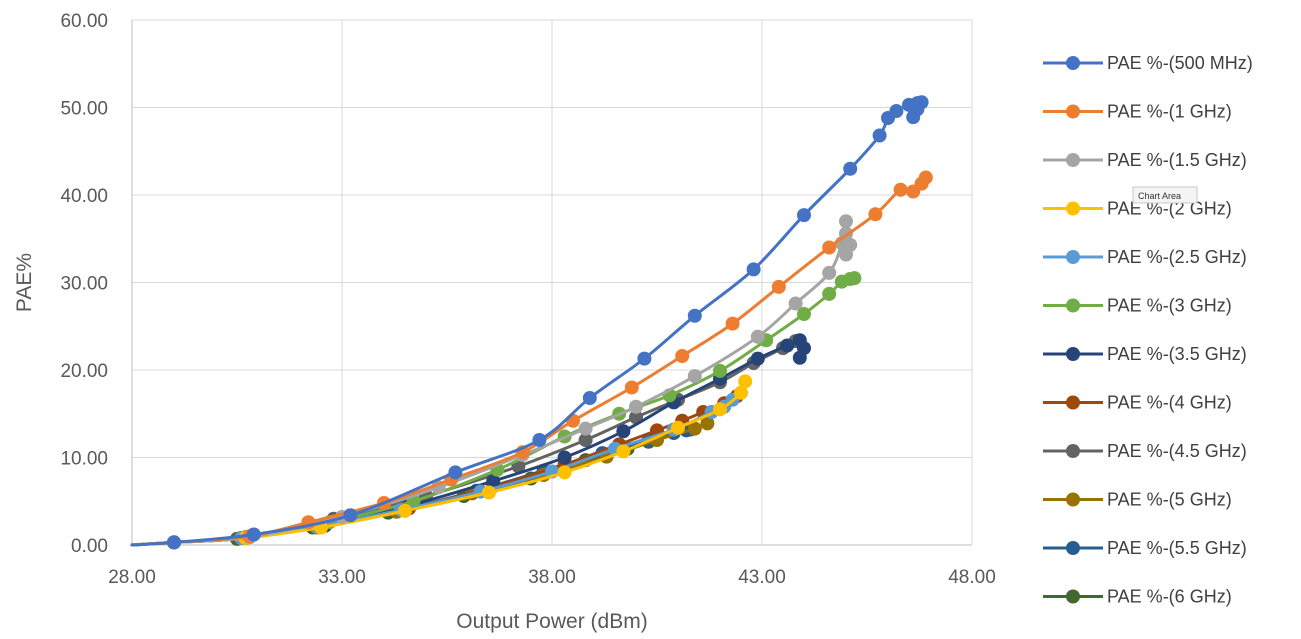 Image resolution: width=1301 pixels, height=639 pixels. I want to click on legend-item: PAE %-(4.5 GHz), so click(1145, 451).